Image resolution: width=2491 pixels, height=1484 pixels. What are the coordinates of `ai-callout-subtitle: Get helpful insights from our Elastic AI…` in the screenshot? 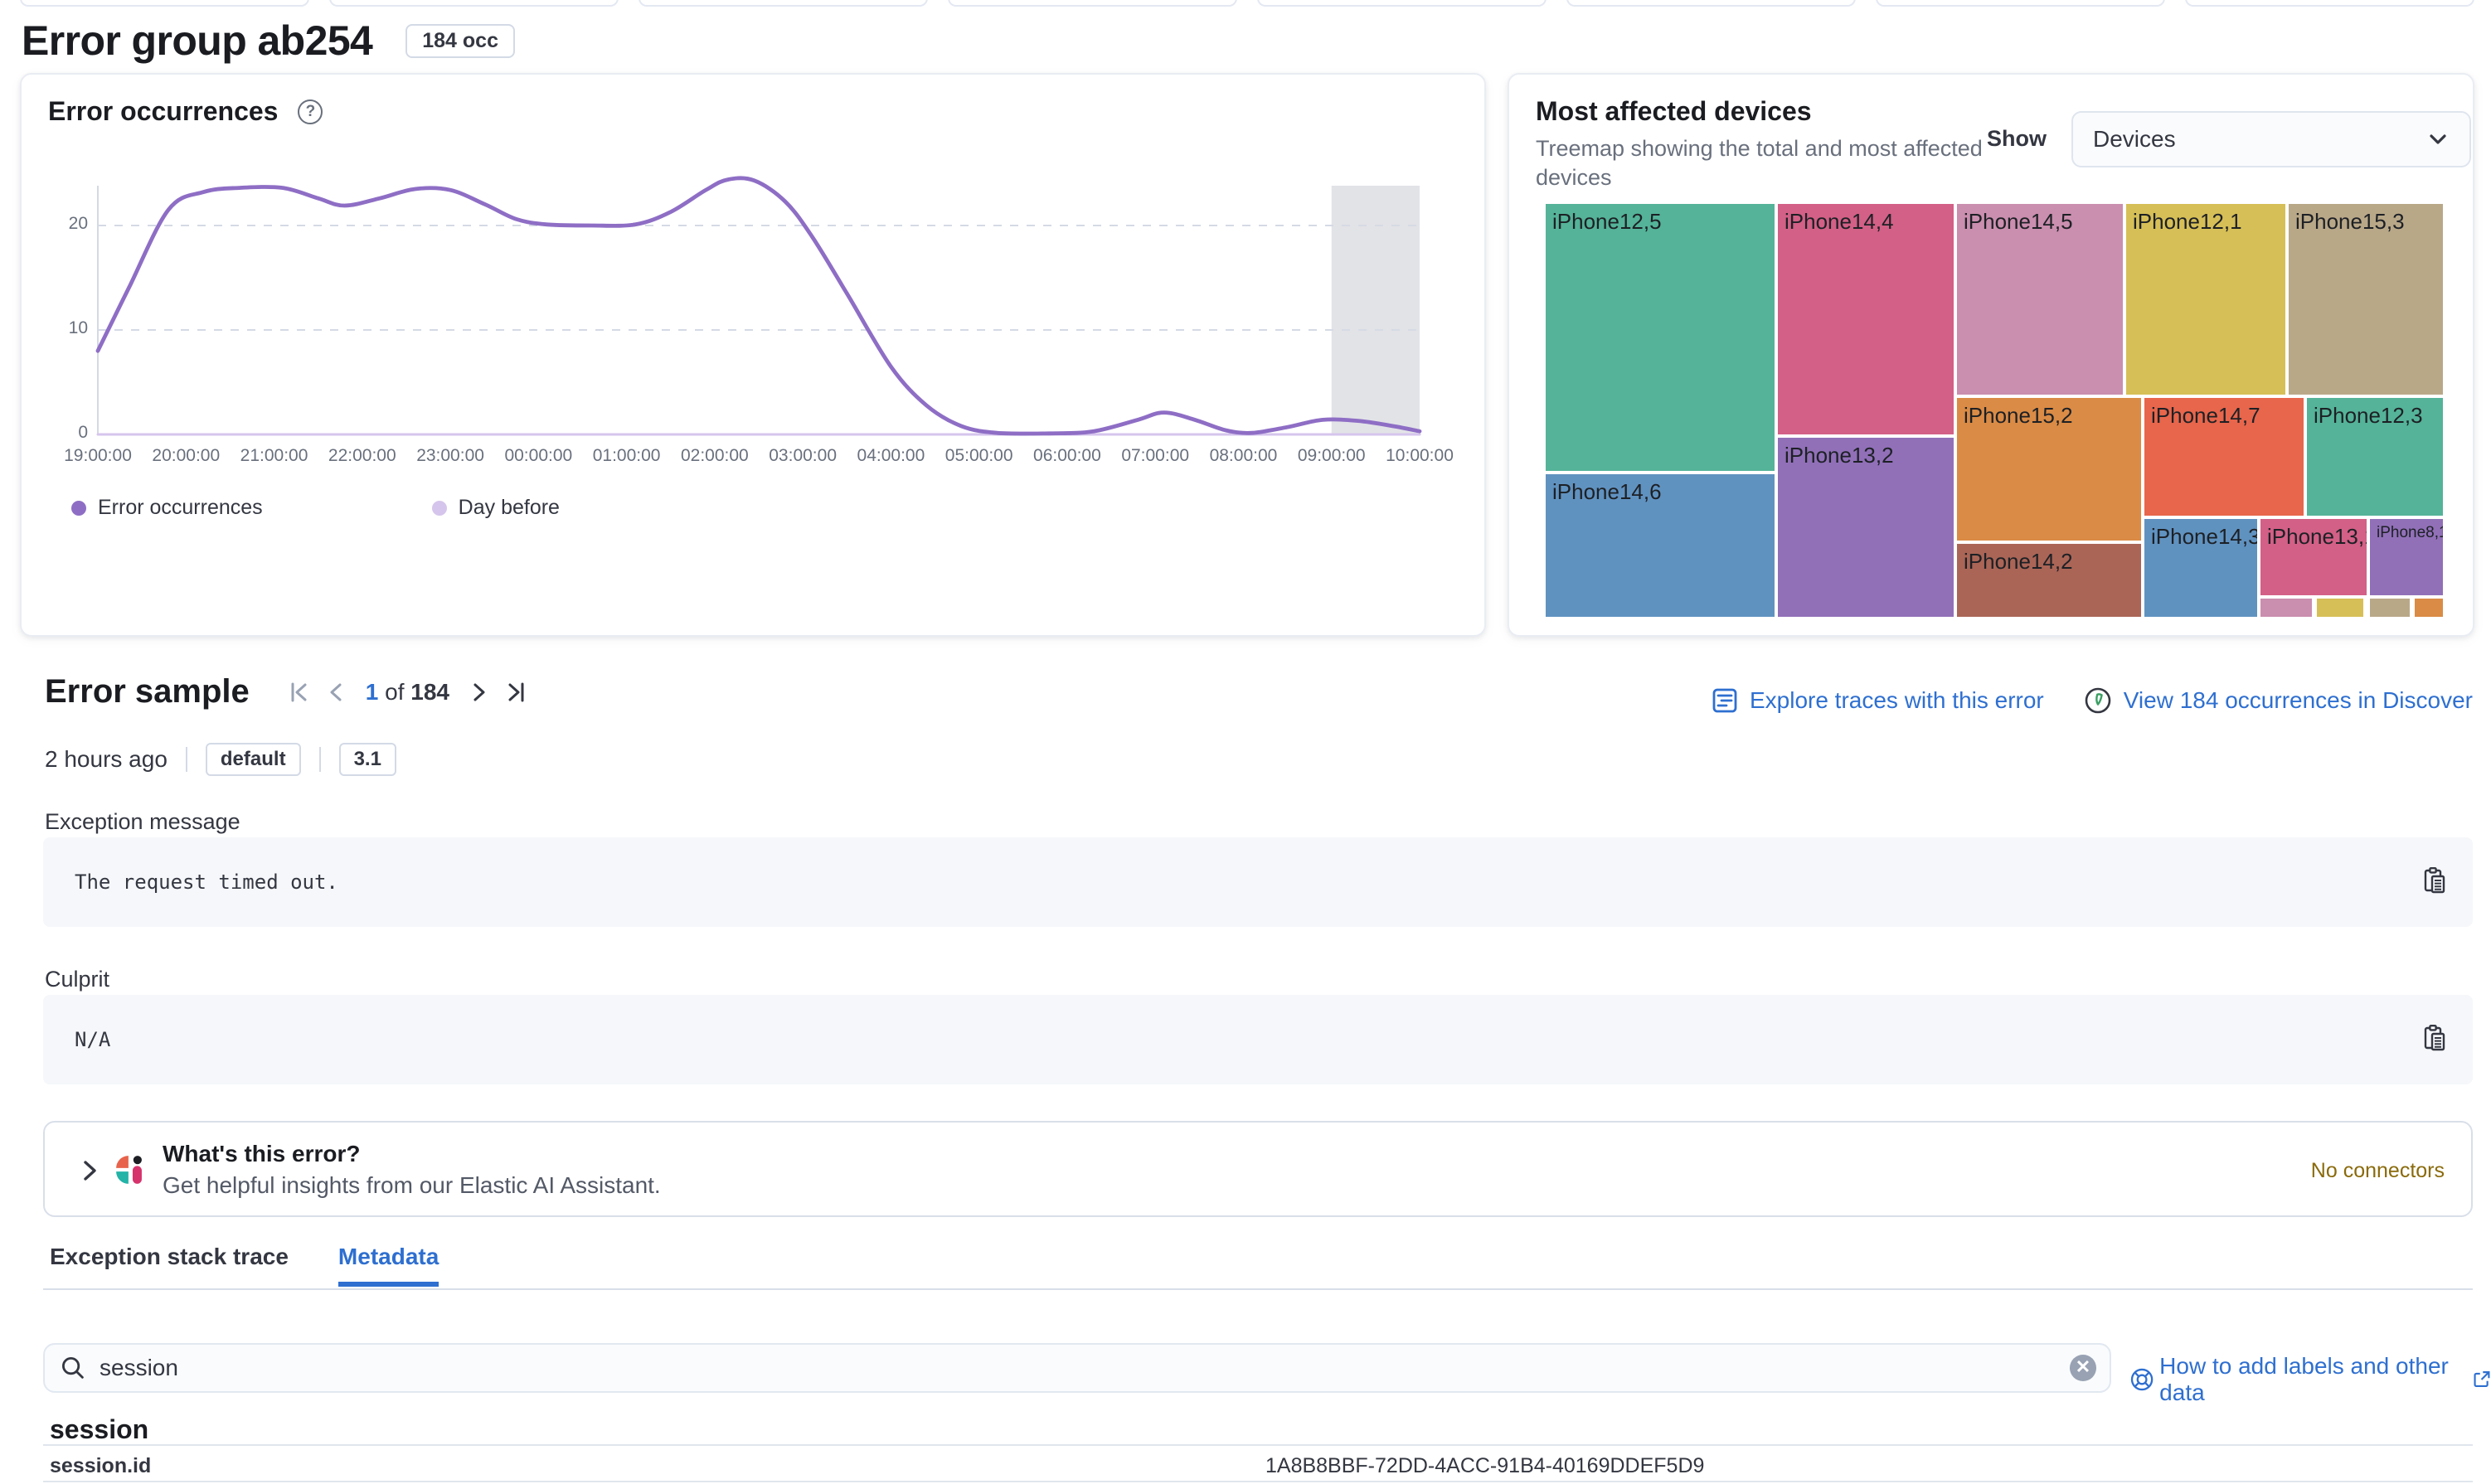 It's located at (412, 1185).